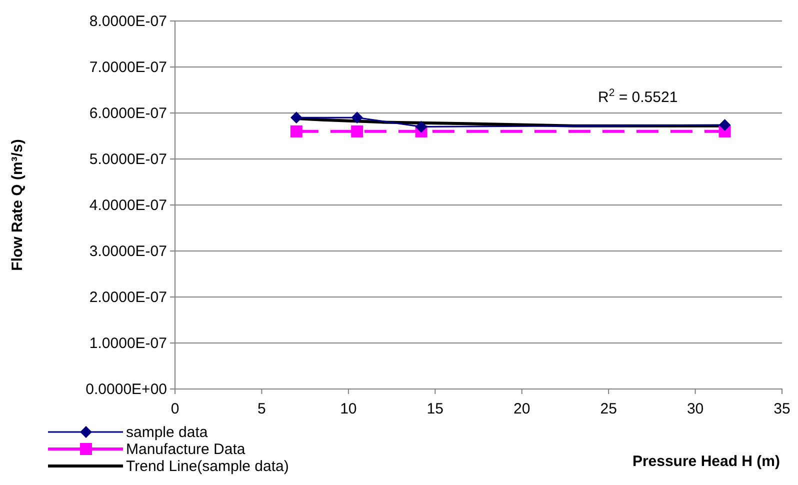 Image resolution: width=798 pixels, height=485 pixels. I want to click on y-tick-label: 0.0000E+00, so click(126, 389).